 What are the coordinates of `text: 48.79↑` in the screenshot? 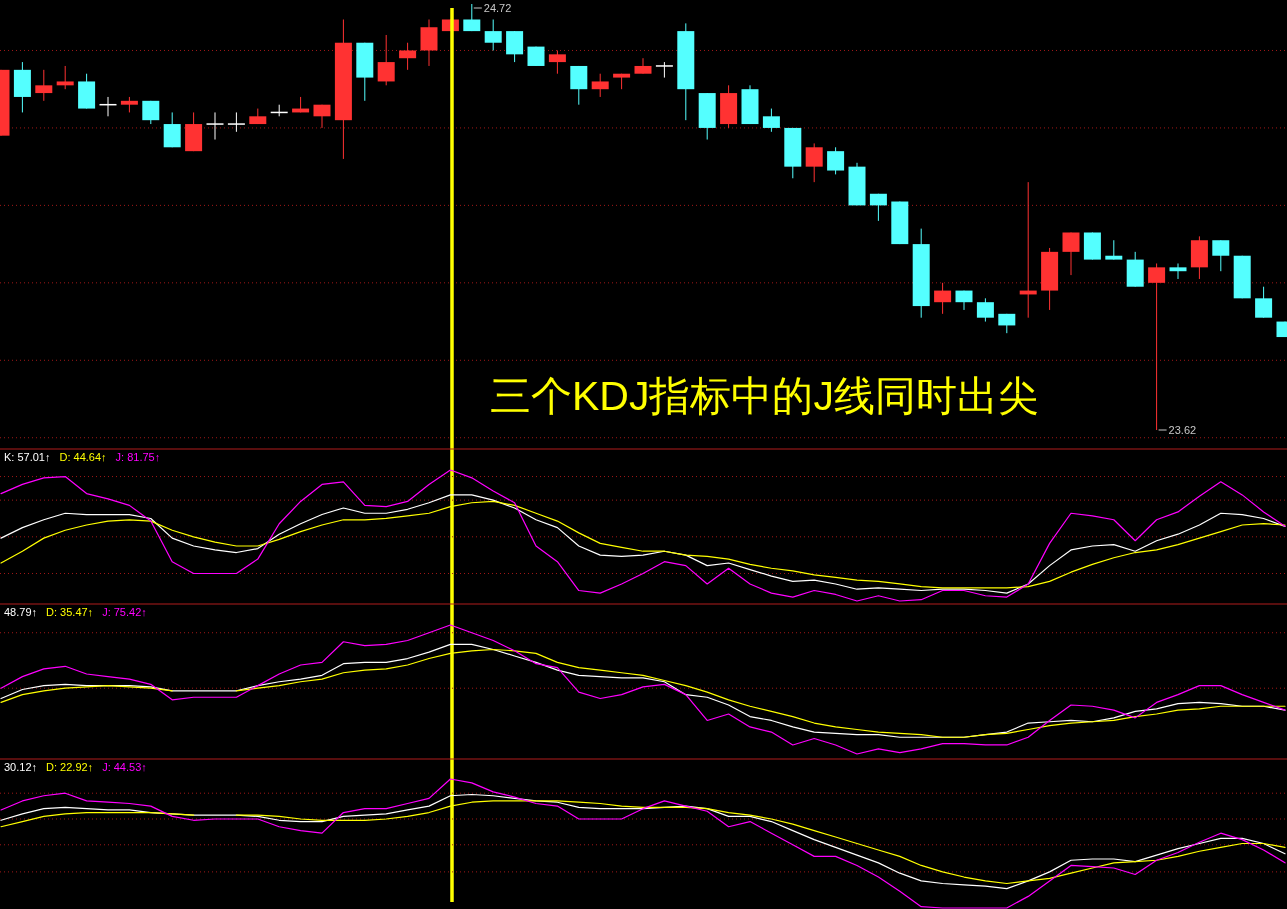 It's located at (21, 612).